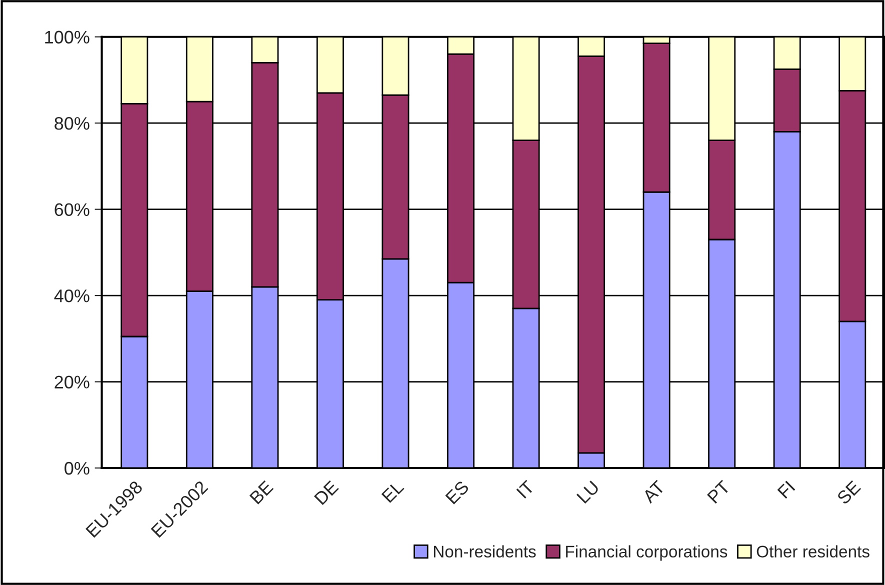 The image size is (885, 585). What do you see at coordinates (77, 468) in the screenshot?
I see `y-tick-label: 0%` at bounding box center [77, 468].